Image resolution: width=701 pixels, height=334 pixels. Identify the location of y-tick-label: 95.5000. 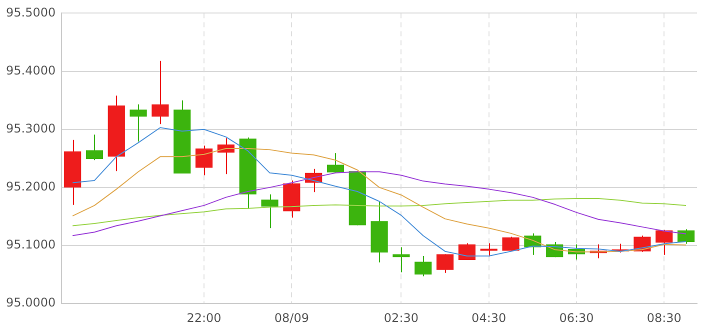
(31, 12).